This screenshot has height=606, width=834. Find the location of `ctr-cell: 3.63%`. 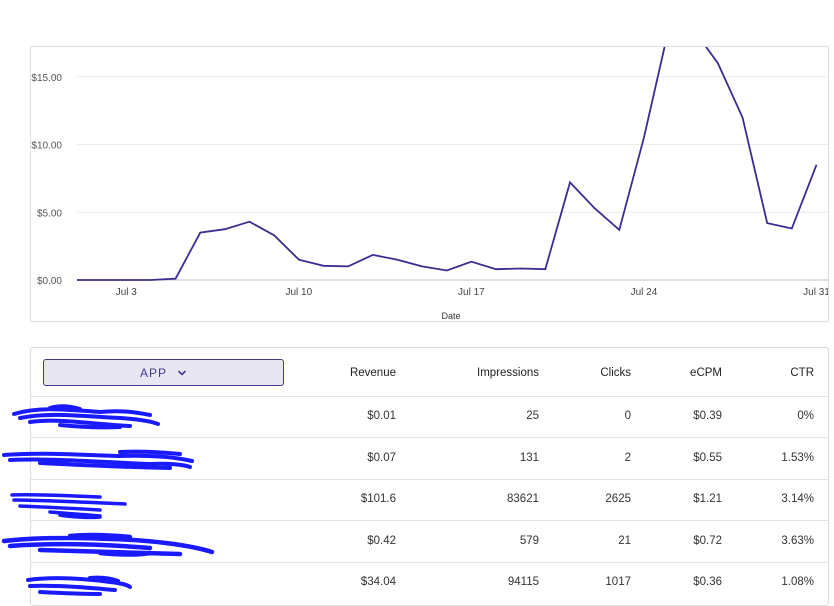

ctr-cell: 3.63% is located at coordinates (797, 541).